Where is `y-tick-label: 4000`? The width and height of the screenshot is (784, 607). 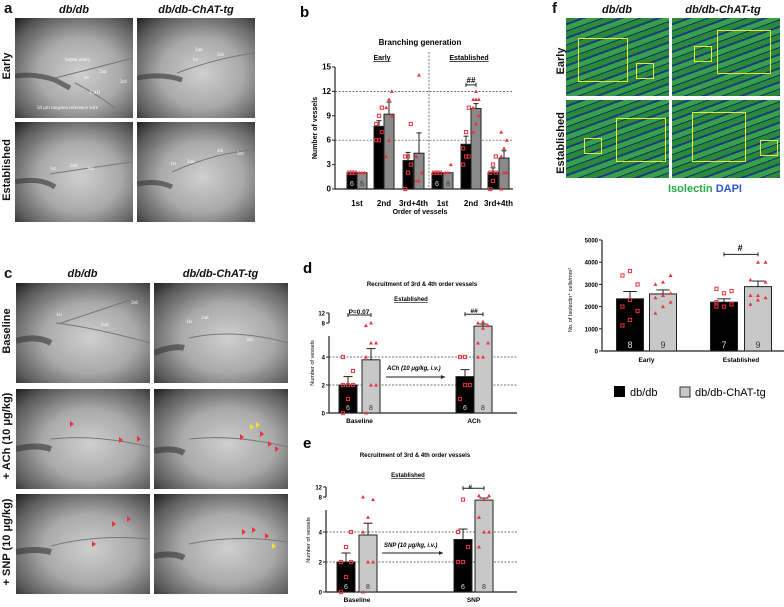 y-tick-label: 4000 is located at coordinates (592, 264).